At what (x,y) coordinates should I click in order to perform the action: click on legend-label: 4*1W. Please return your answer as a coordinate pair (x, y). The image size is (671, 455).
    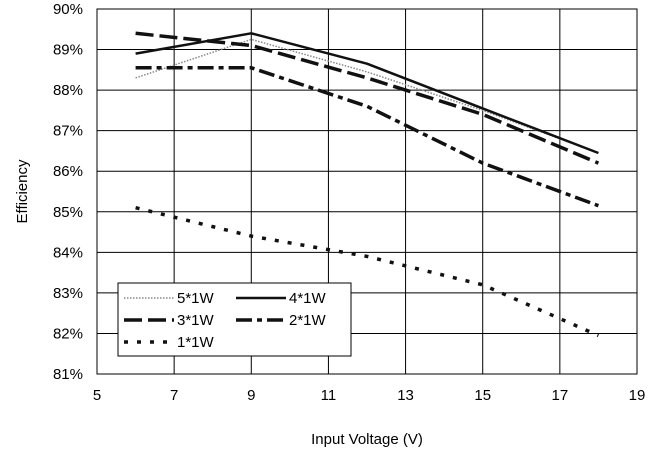
    Looking at the image, I should click on (308, 298).